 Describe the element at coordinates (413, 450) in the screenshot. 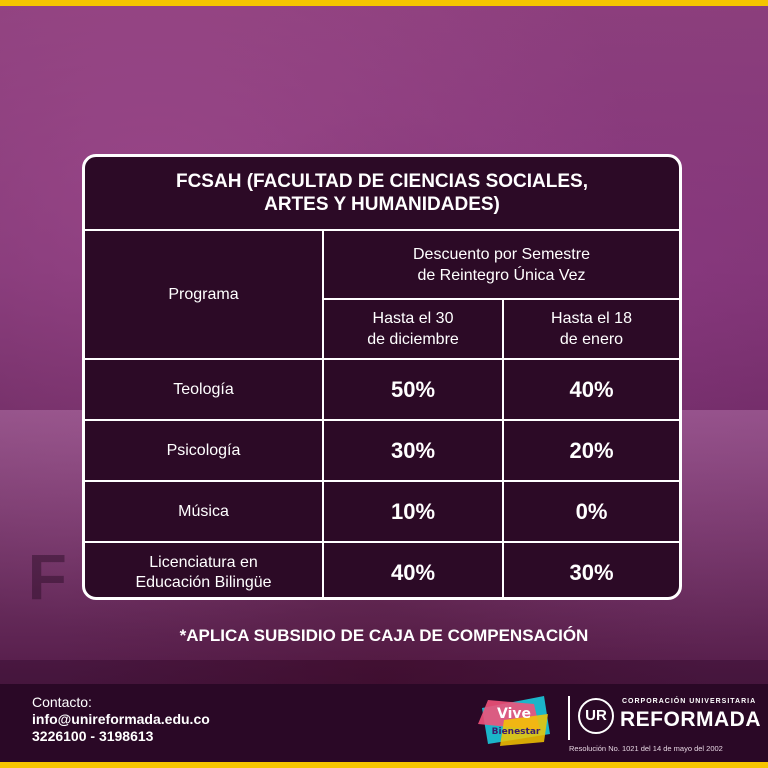

I see `discount-december: 30%` at that location.